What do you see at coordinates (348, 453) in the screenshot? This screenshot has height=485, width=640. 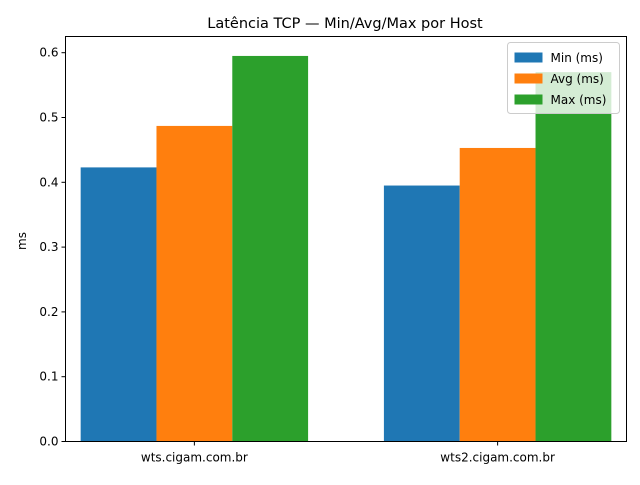 I see `x-axis: wts.cigam.com.br wts2.cigam.com.br` at bounding box center [348, 453].